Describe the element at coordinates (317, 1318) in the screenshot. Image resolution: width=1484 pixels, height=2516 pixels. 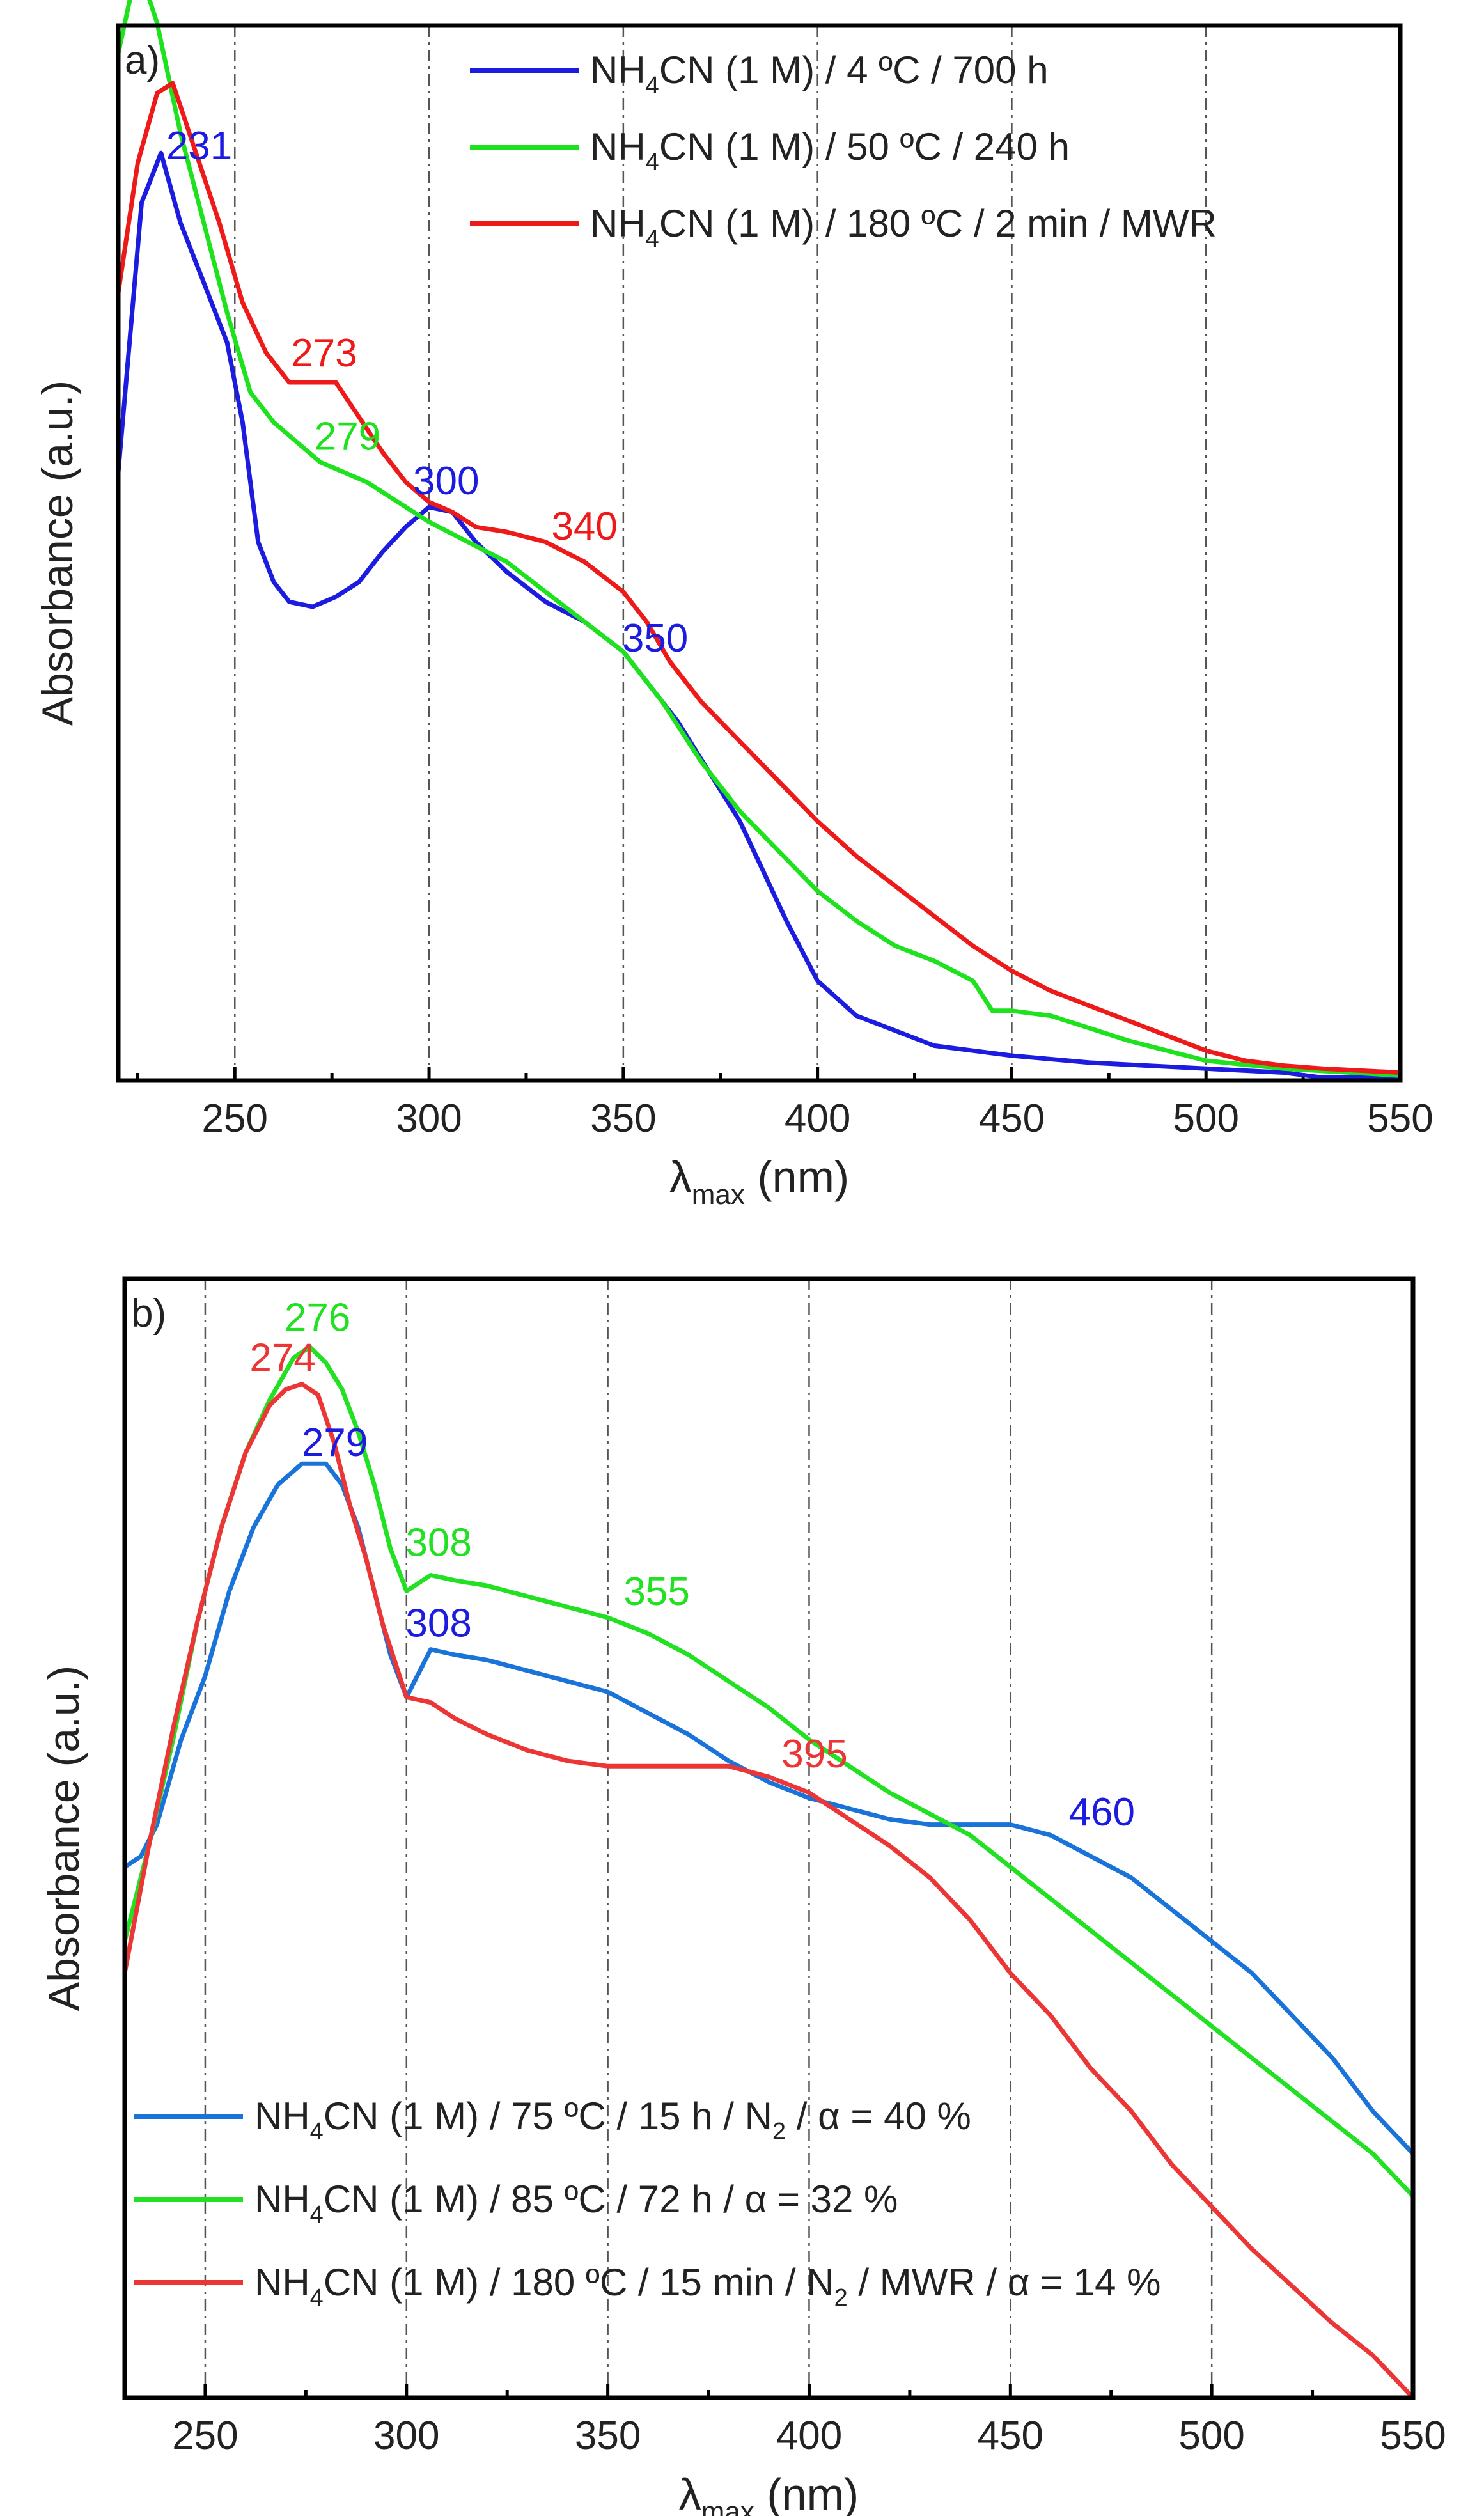
I see `peak-label: 276` at that location.